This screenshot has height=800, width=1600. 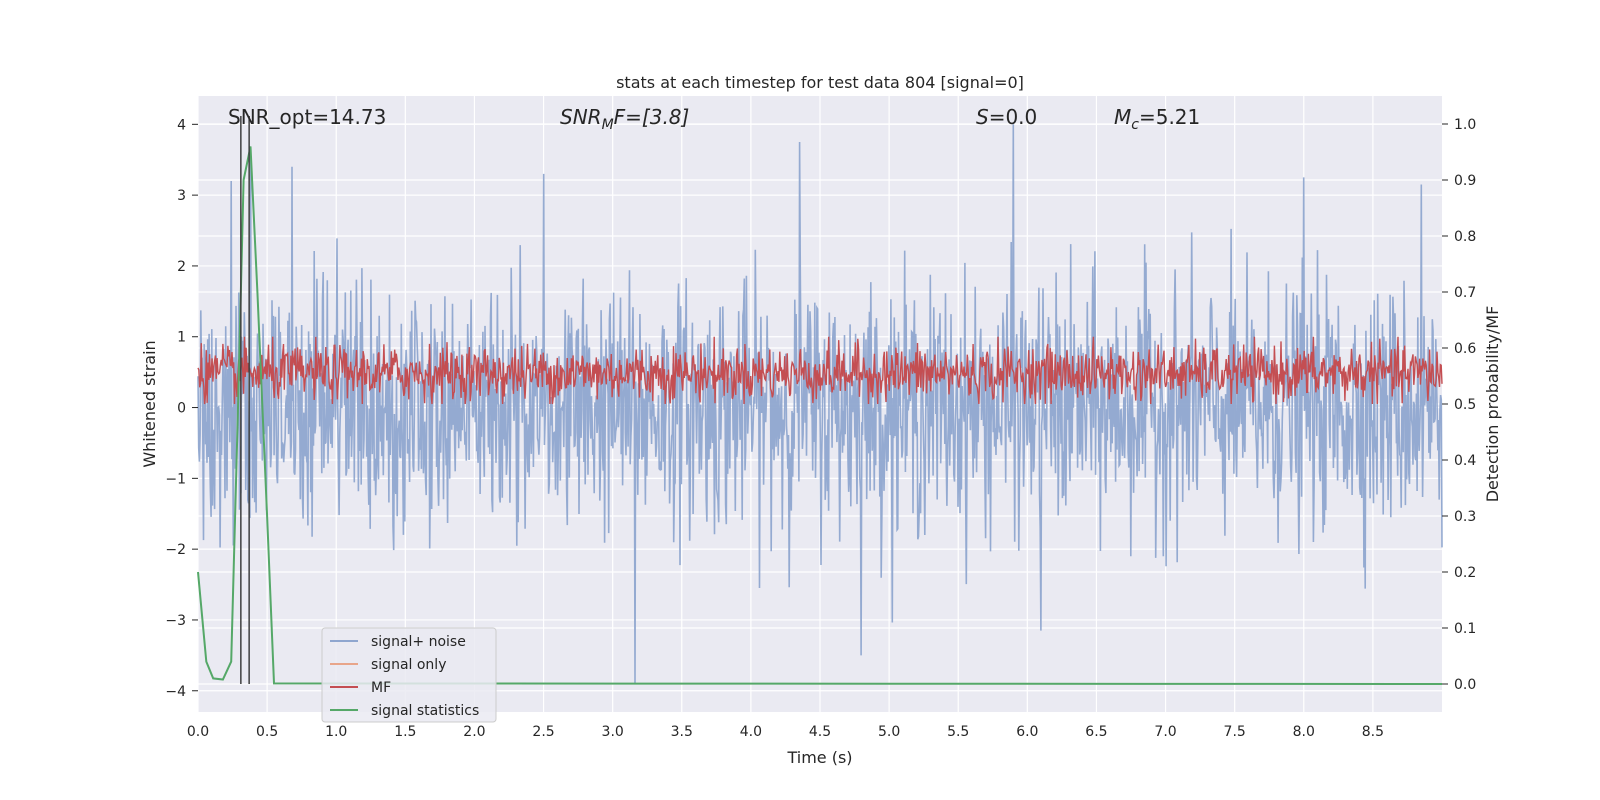 I want to click on annotation-mc-label: M, so click(x=1122, y=117).